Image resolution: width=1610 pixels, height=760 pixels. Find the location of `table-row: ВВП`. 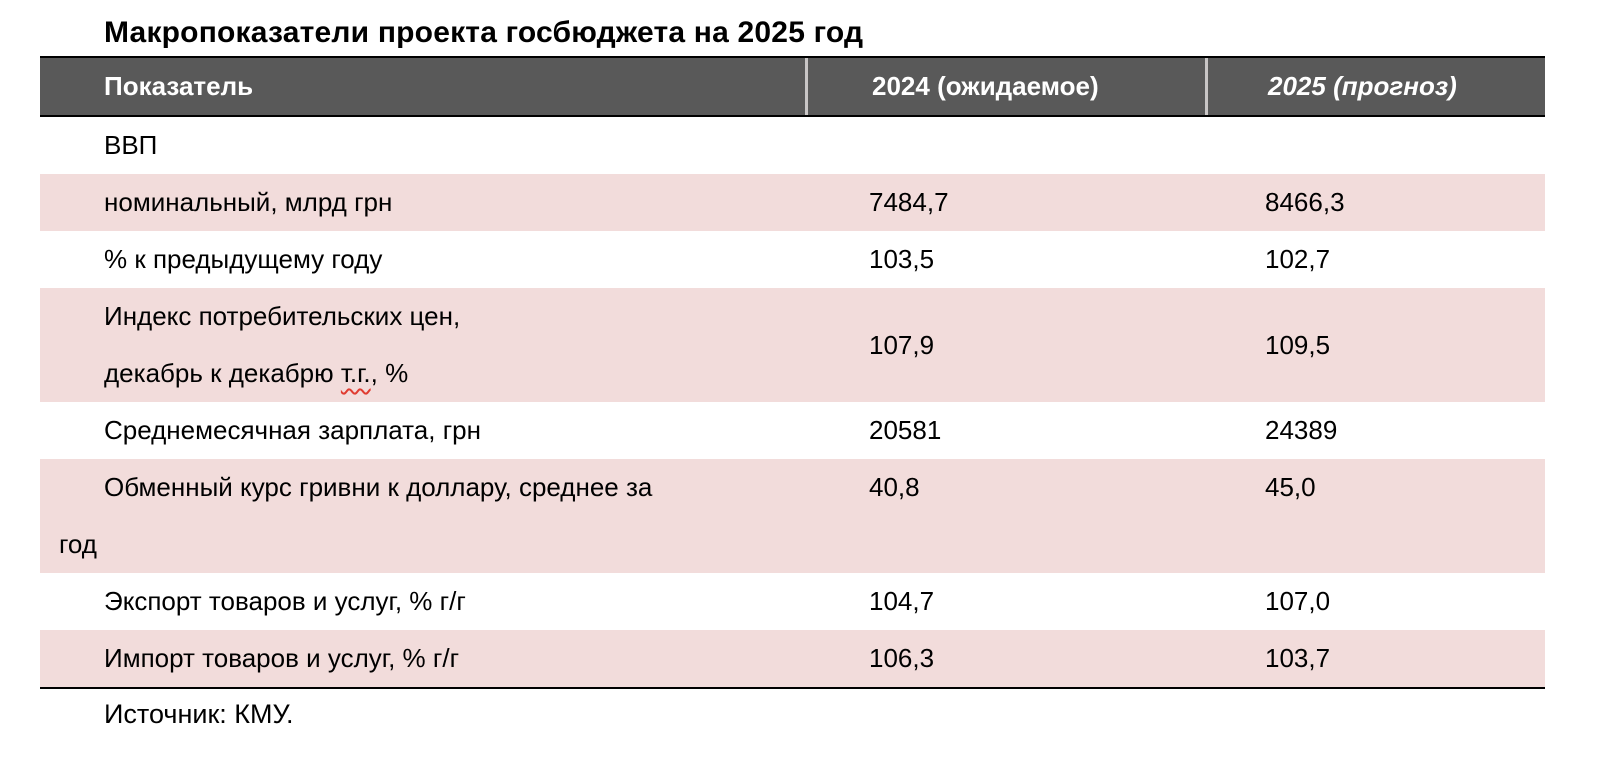

table-row: ВВП is located at coordinates (792, 145).